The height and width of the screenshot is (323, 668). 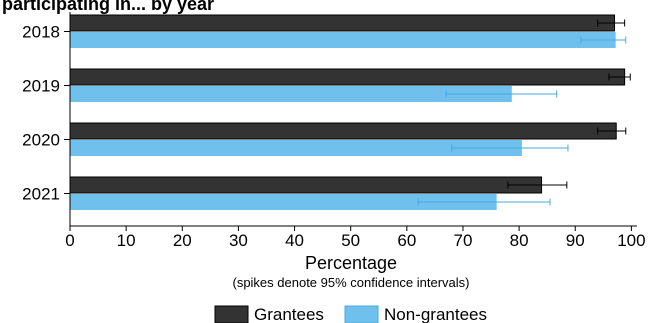 What do you see at coordinates (611, 23) in the screenshot?
I see `error-bar-grantees-2018` at bounding box center [611, 23].